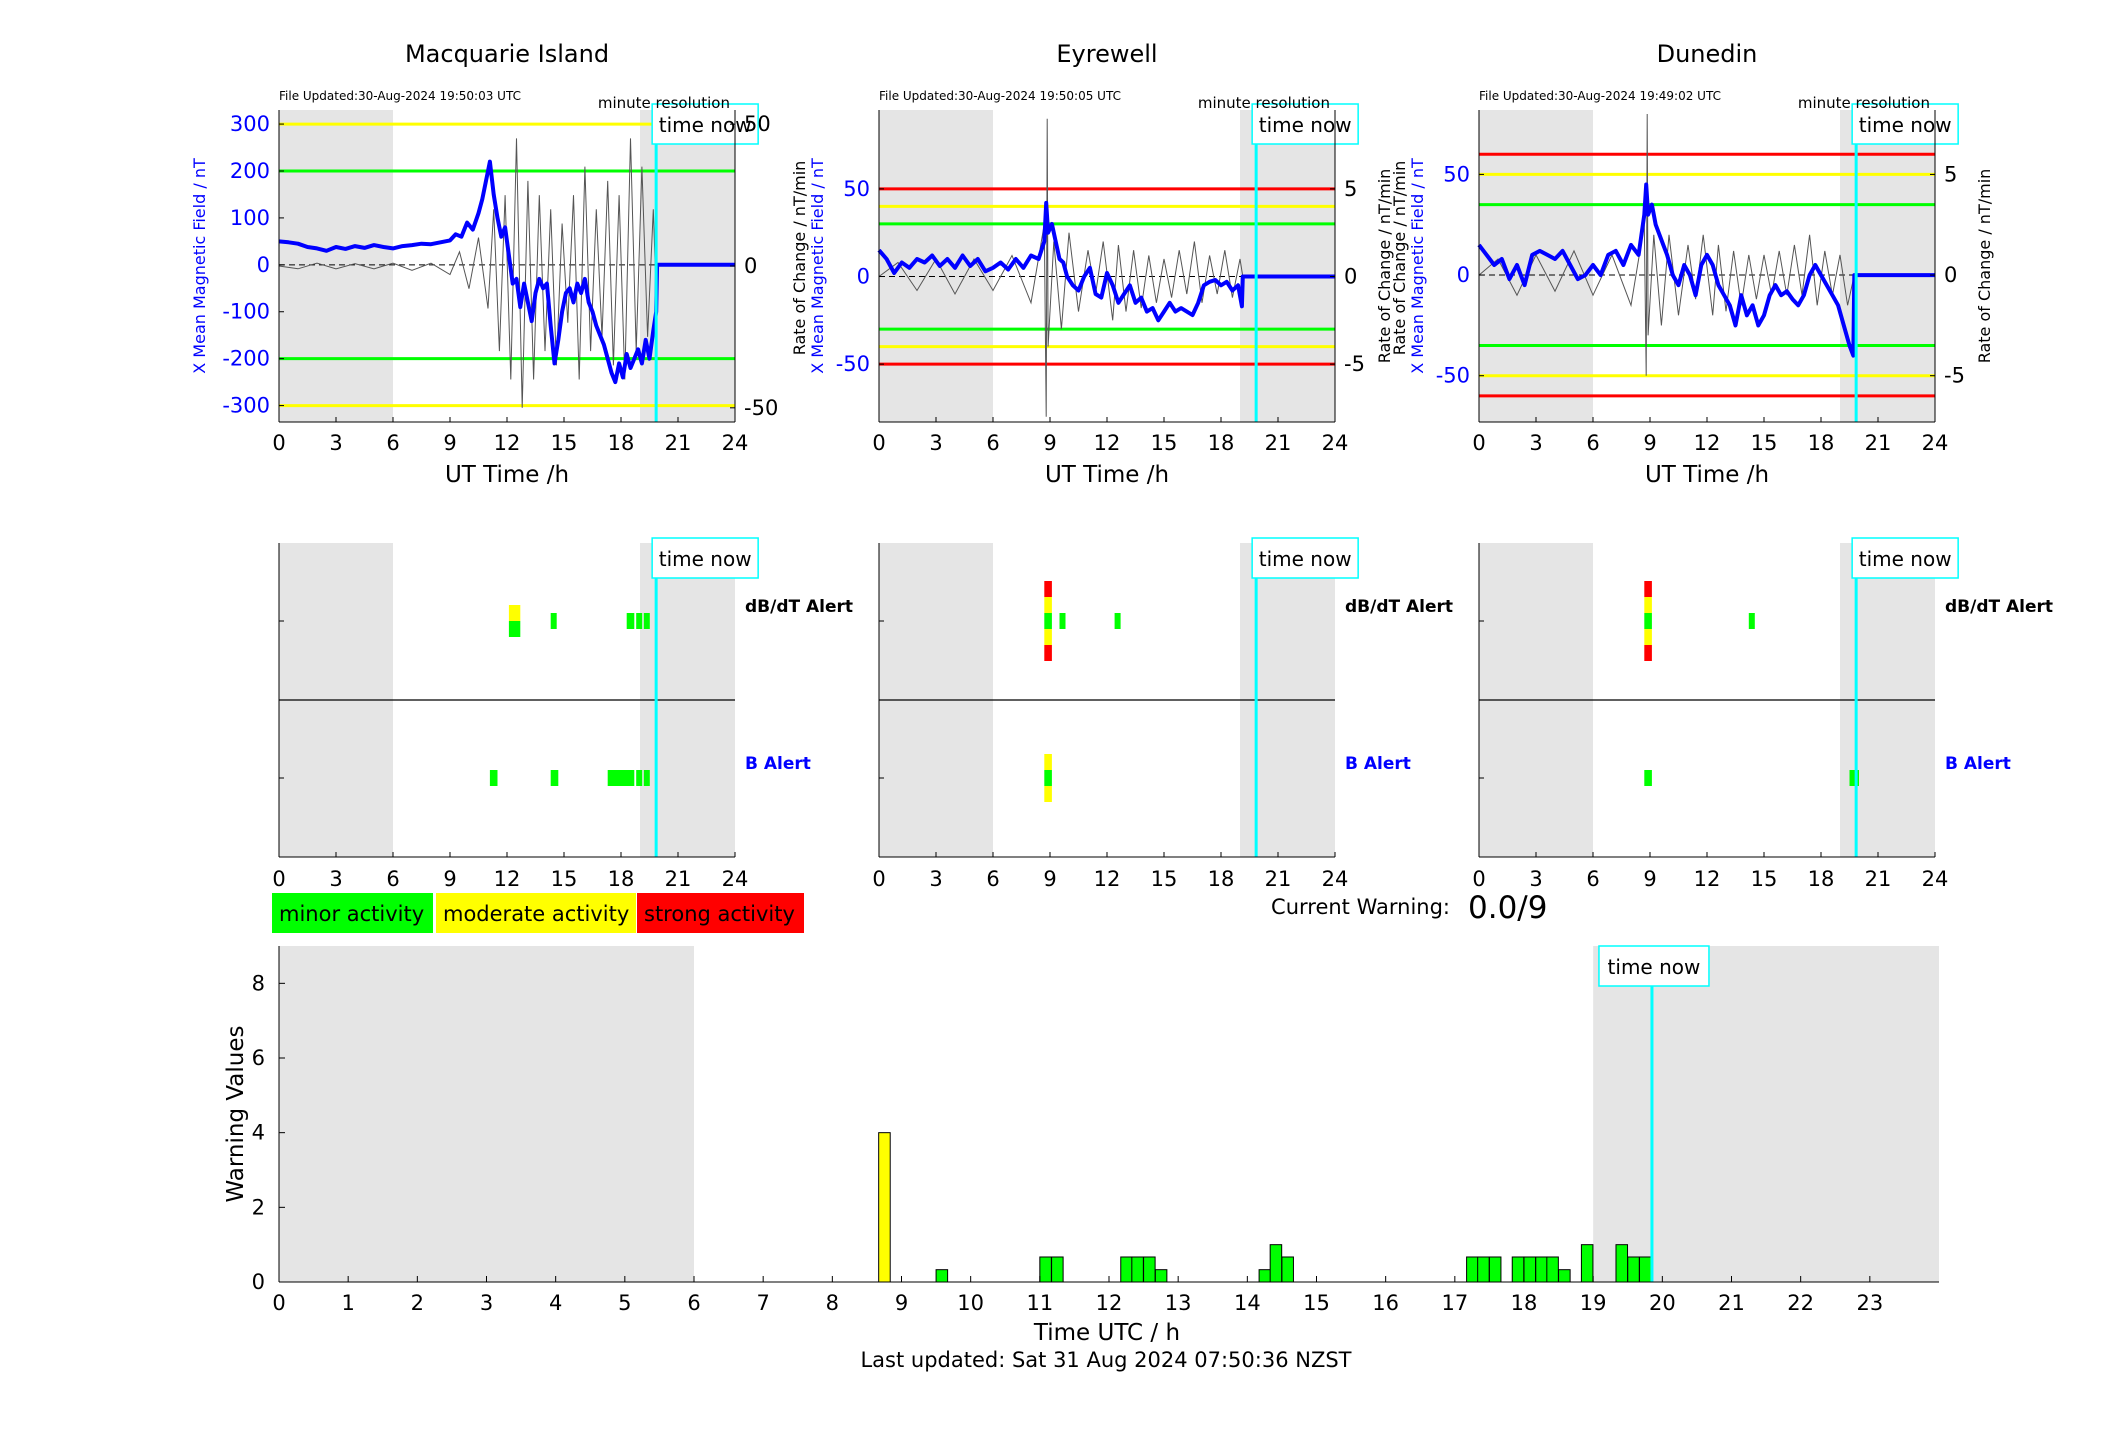  I want to click on x-tick-label: 3, so click(335, 443).